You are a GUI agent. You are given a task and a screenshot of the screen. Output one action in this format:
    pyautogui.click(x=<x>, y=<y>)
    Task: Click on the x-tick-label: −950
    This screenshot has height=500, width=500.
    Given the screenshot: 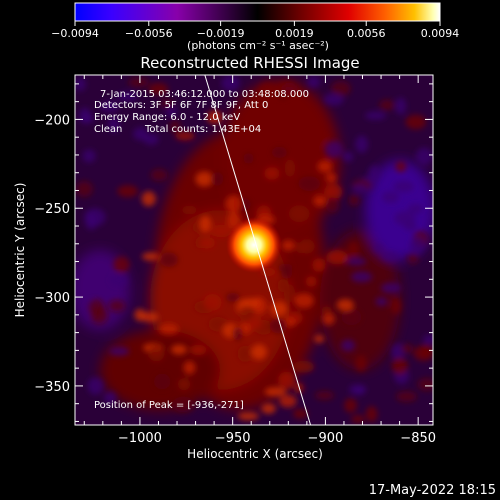 What is the action you would take?
    pyautogui.click(x=233, y=438)
    